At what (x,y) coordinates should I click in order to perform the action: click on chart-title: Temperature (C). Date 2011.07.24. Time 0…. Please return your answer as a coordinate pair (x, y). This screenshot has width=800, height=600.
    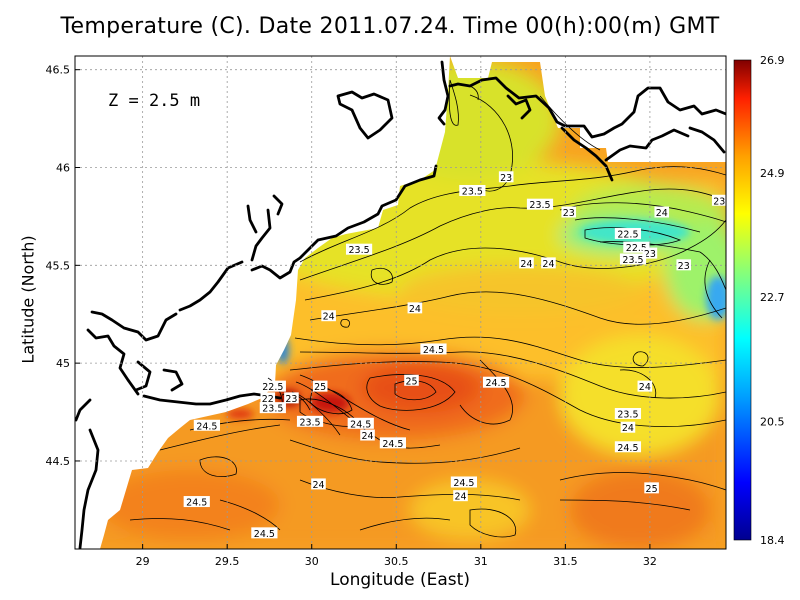
    Looking at the image, I should click on (390, 26).